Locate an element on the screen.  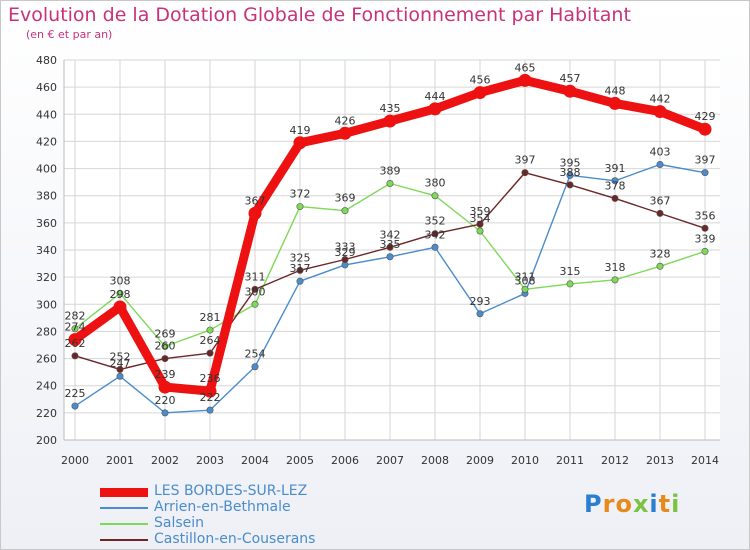
data-label: 262 is located at coordinates (75, 343).